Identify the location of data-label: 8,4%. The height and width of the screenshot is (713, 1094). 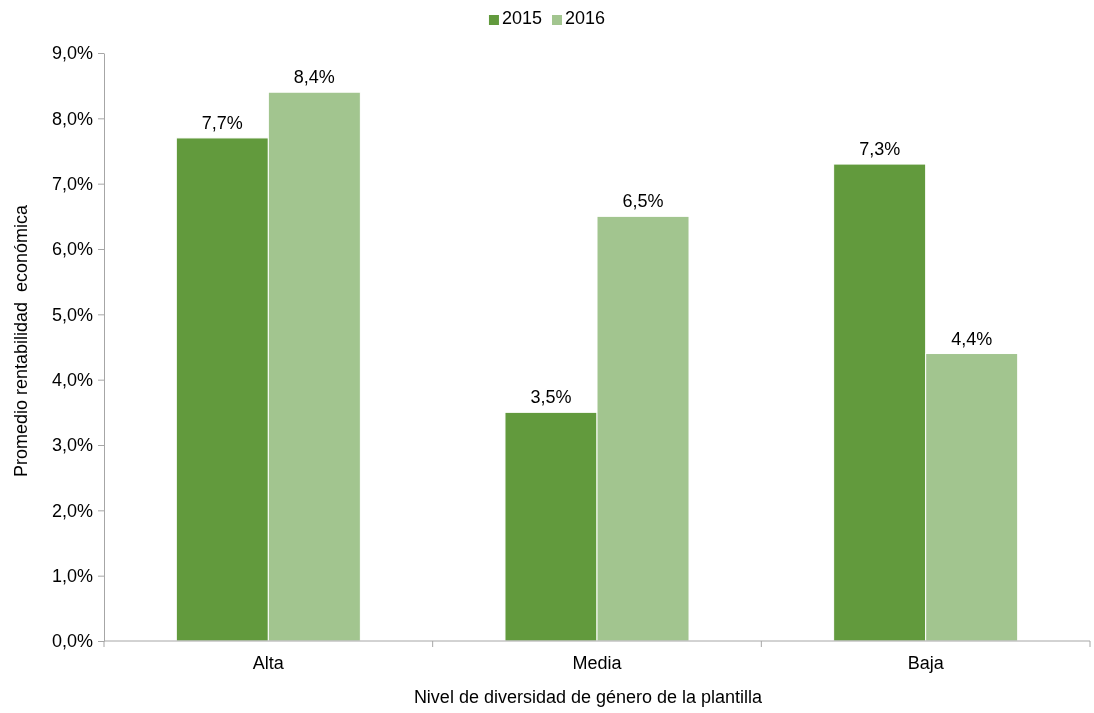
(314, 77).